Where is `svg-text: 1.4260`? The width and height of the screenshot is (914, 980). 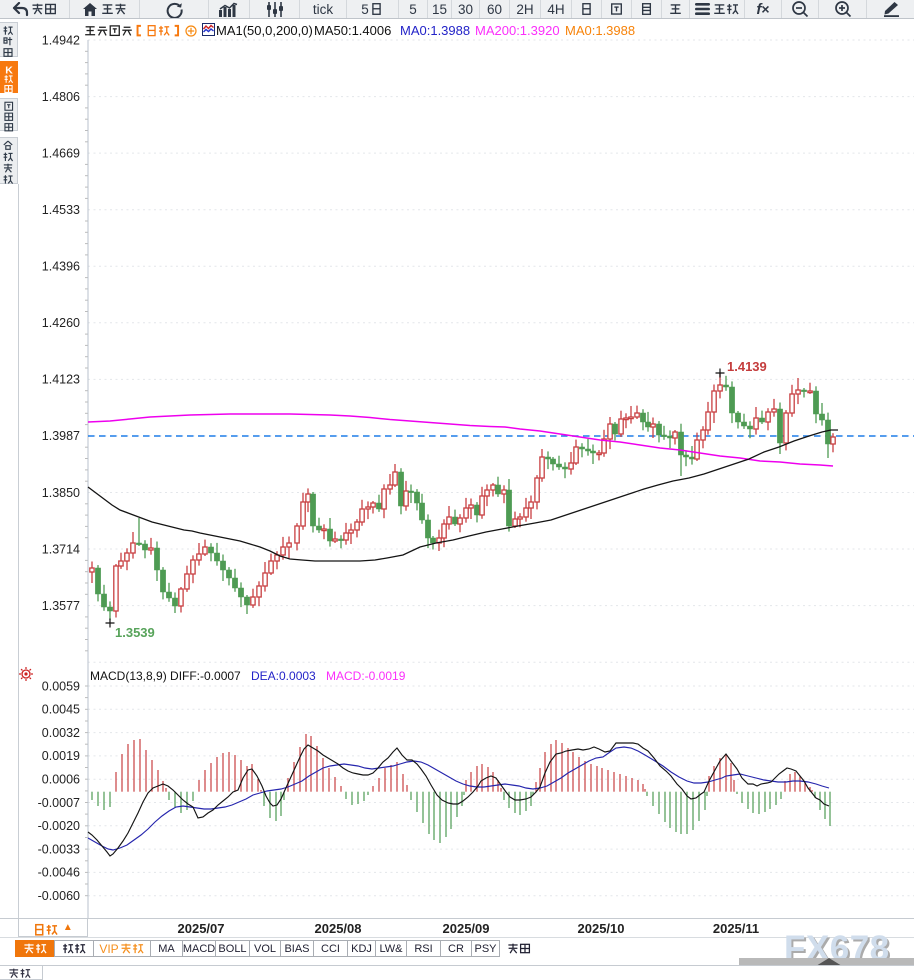
svg-text: 1.4260 is located at coordinates (61, 323).